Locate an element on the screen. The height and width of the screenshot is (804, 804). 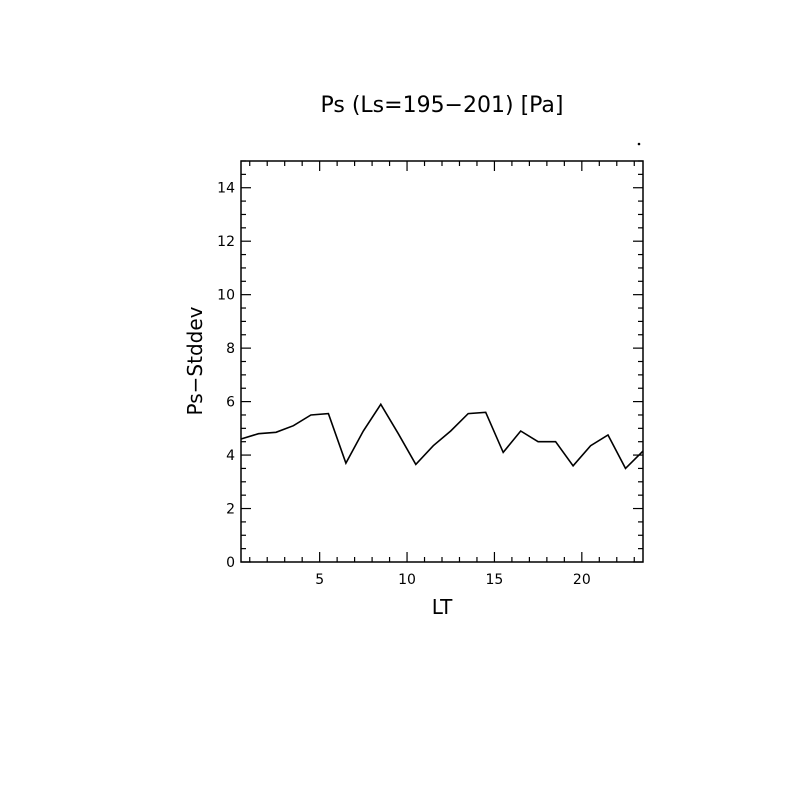
x-axis-label: LT is located at coordinates (442, 607).